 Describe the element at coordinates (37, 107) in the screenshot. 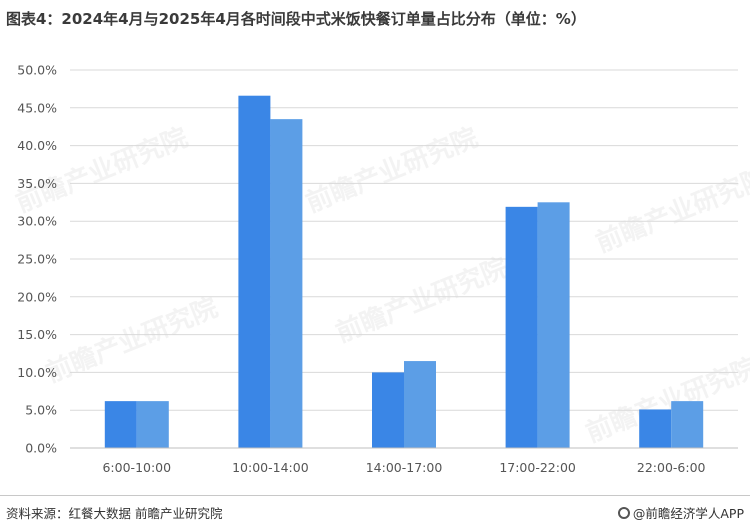

I see `y-tick-label: 45.0%` at that location.